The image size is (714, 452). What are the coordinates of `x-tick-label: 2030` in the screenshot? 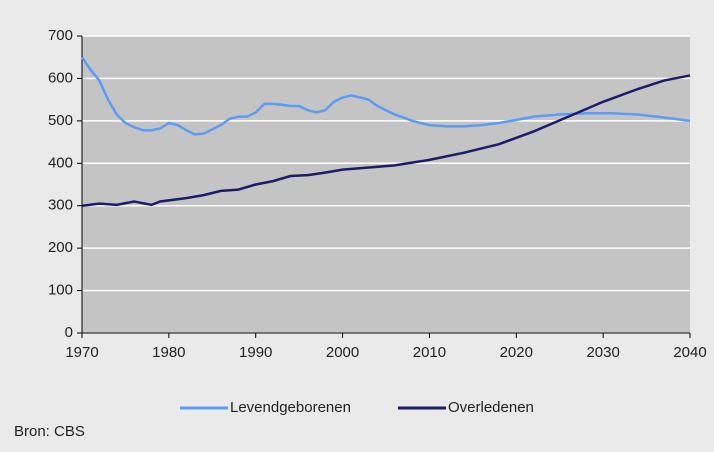 It's located at (602, 352).